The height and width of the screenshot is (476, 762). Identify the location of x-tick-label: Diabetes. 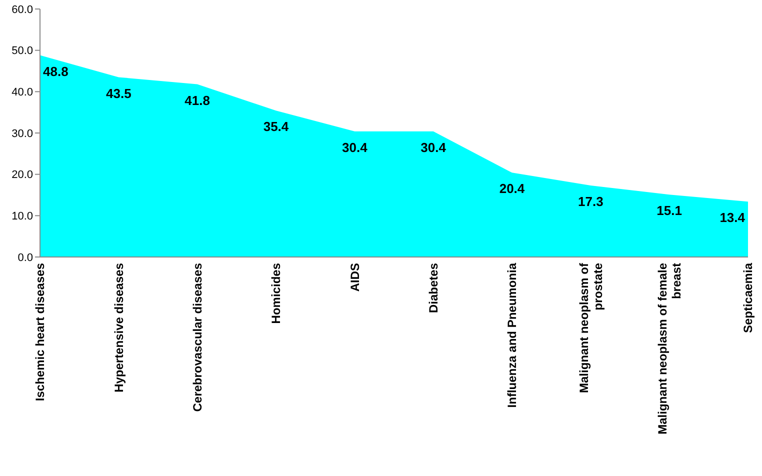
(433, 288).